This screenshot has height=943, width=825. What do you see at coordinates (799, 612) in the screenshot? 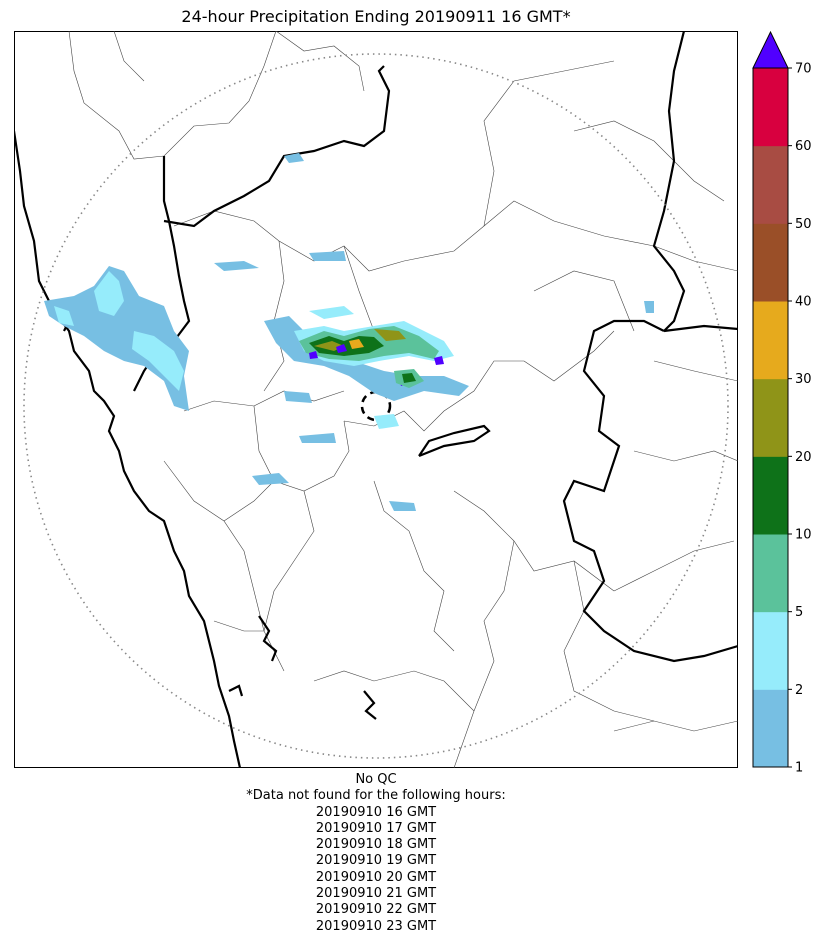
I see `colorbar-tick-label: 5` at bounding box center [799, 612].